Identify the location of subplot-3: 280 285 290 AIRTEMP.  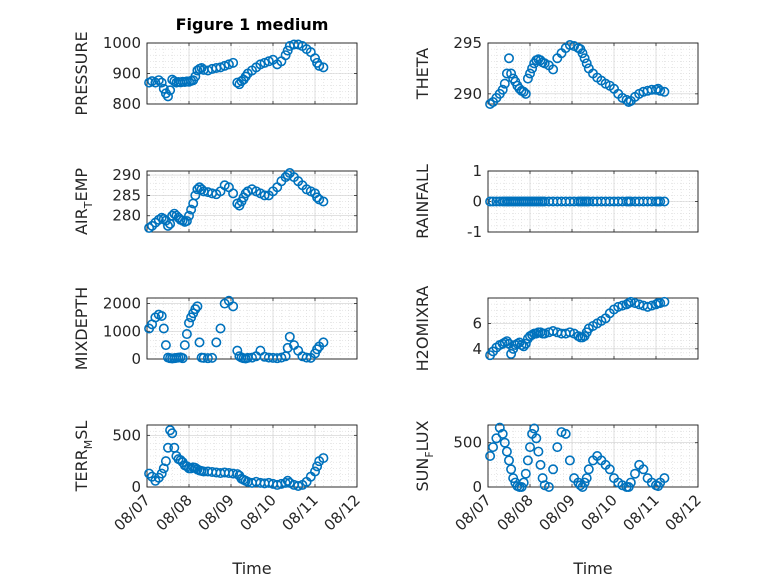
(215, 200).